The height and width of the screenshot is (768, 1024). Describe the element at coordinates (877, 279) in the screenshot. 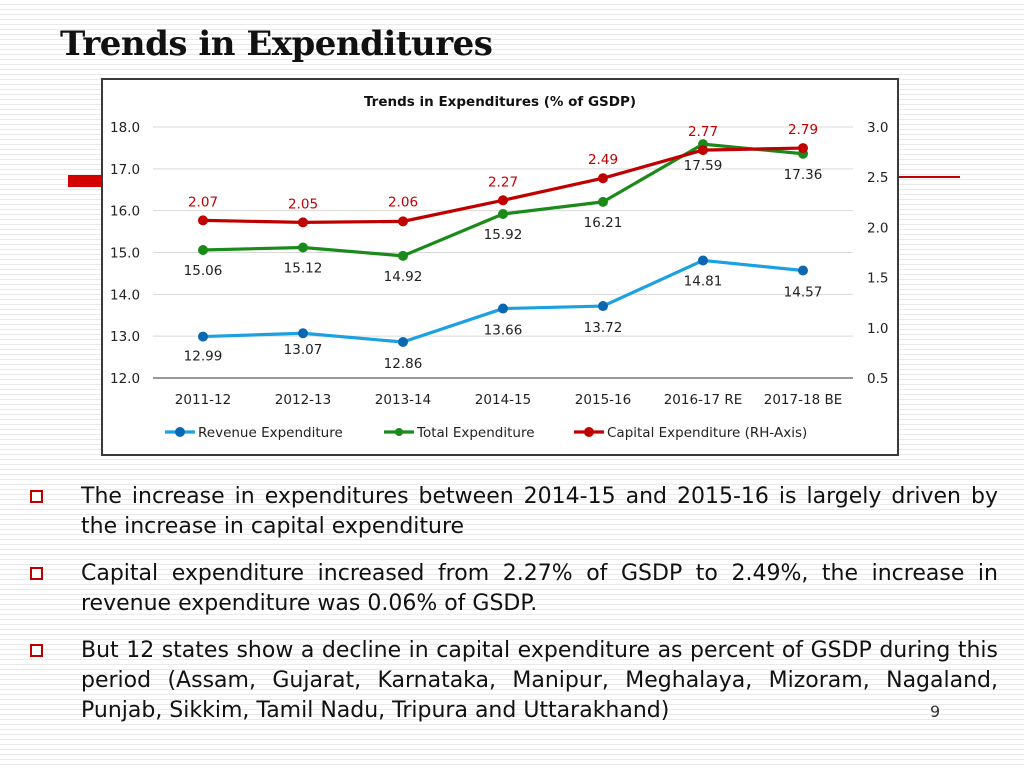

I see `right-axis-tick-label: 1.5` at that location.